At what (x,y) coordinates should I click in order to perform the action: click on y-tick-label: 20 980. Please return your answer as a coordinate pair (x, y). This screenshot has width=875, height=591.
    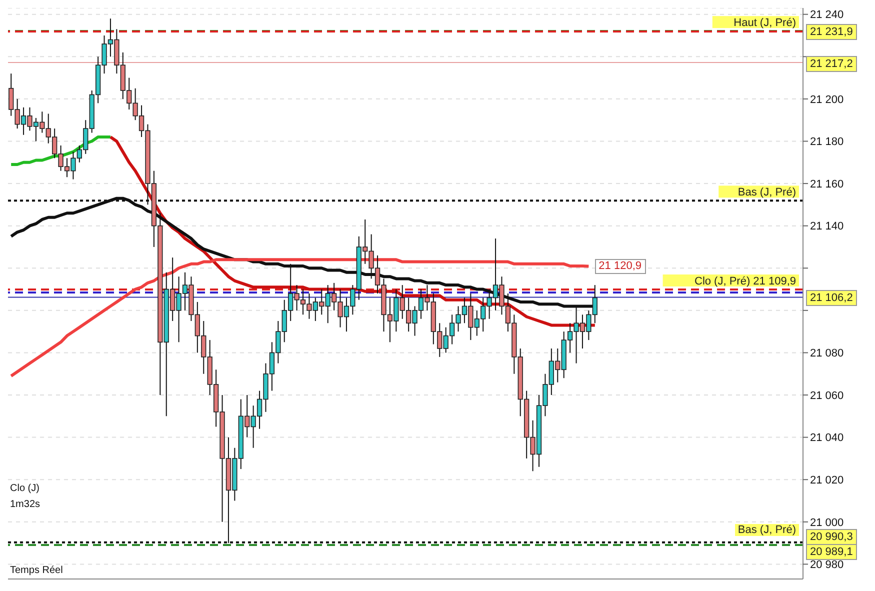
    Looking at the image, I should click on (827, 565).